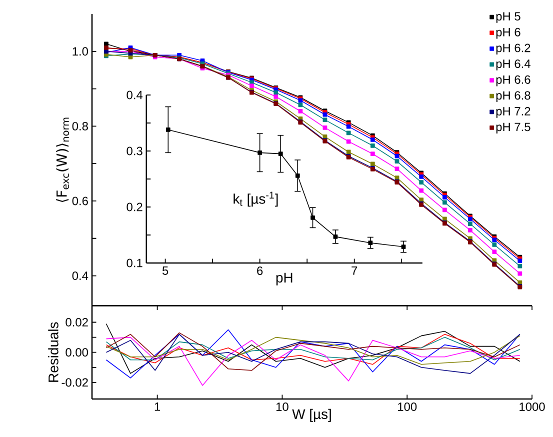  I want to click on legend-label: pH 6.6, so click(513, 80).